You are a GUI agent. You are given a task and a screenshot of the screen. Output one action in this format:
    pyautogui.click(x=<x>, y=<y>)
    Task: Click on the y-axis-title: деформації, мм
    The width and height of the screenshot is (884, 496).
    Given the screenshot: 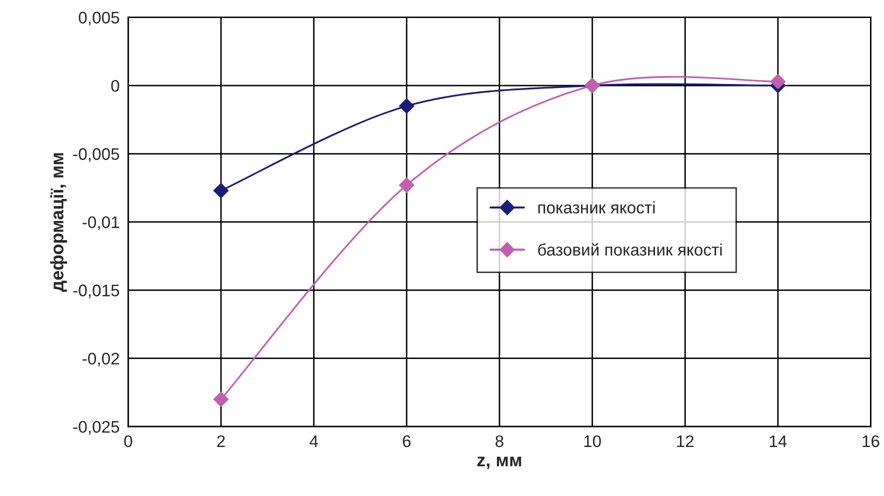 What is the action you would take?
    pyautogui.click(x=59, y=222)
    